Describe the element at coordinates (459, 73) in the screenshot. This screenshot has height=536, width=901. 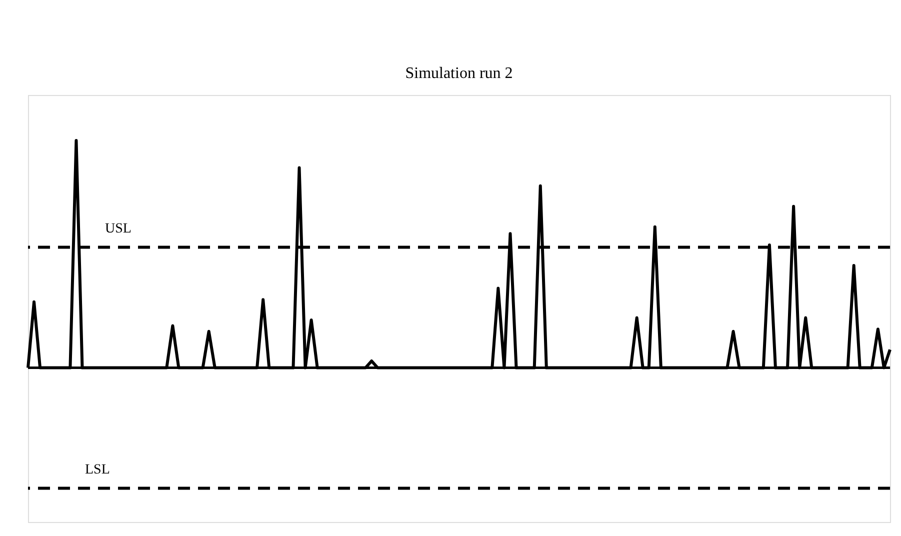
I see `chart-title: Simulation run 2` at that location.